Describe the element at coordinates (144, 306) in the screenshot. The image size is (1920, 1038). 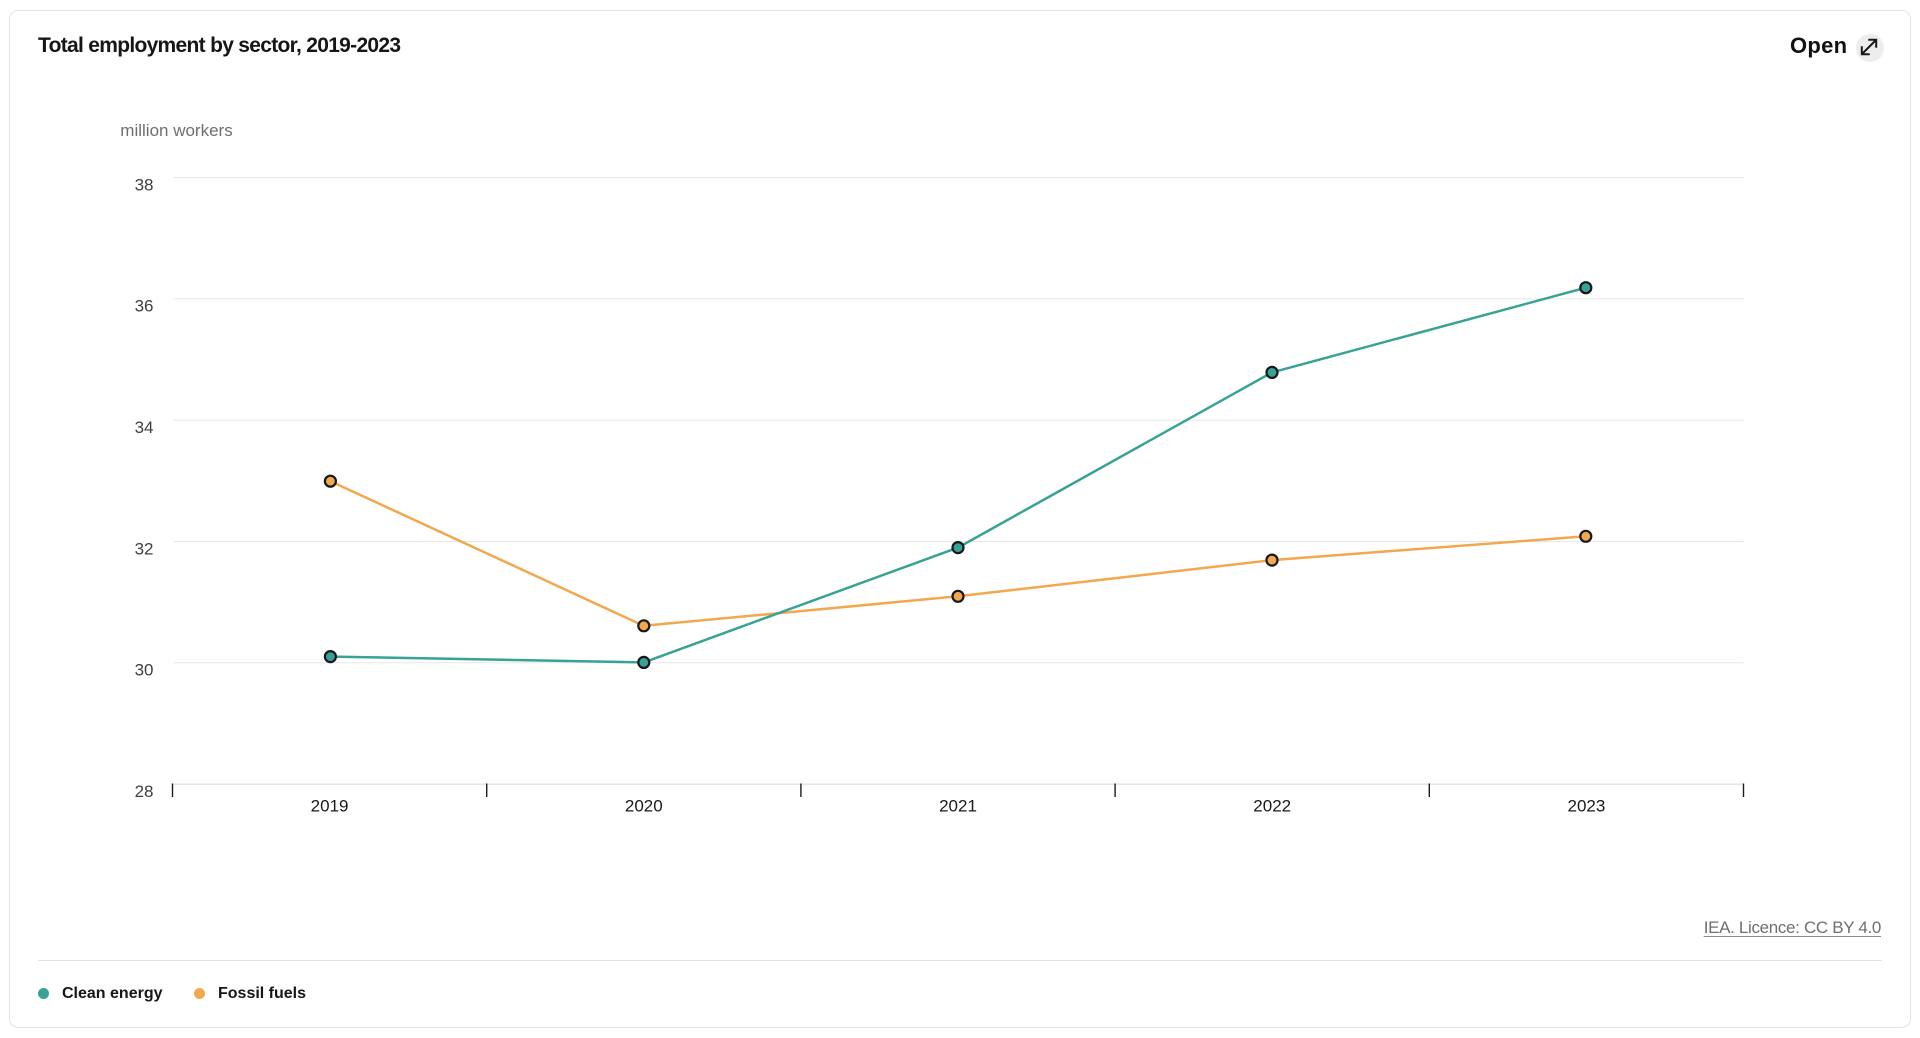
I see `svg-text: 36` at that location.